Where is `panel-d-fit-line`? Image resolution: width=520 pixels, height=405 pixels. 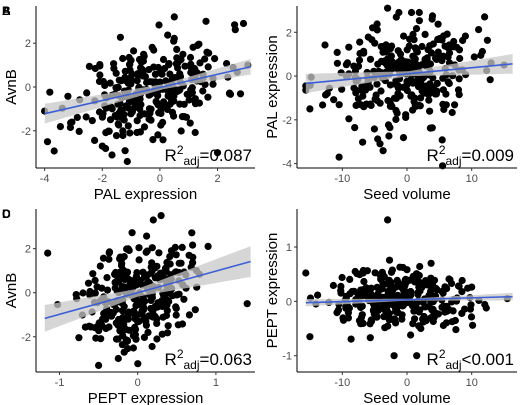
panel-d-fit-line is located at coordinates (409, 299).